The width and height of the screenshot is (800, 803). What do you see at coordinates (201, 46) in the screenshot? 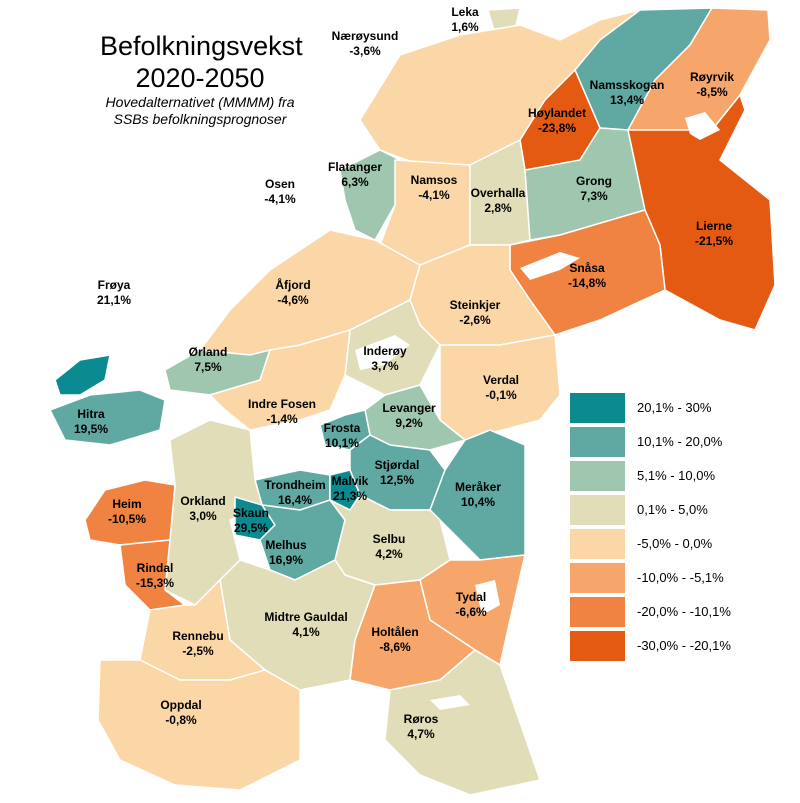
I see `title-line-1: Befolkningsvekst` at bounding box center [201, 46].